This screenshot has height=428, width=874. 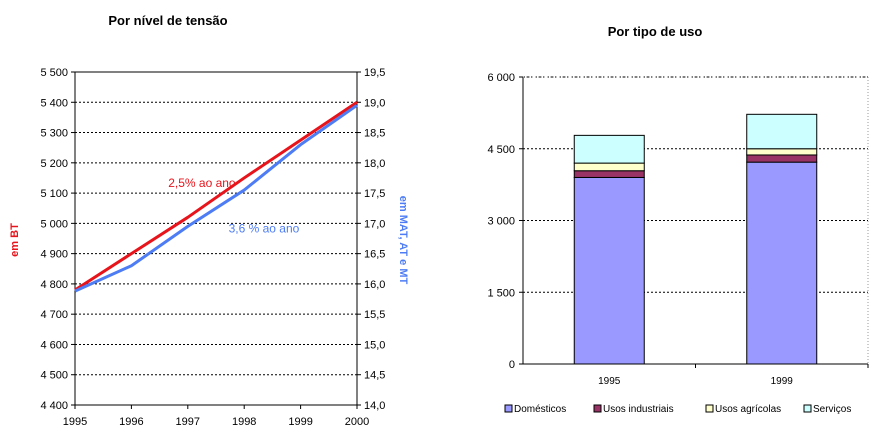 What do you see at coordinates (264, 228) in the screenshot?
I see `growth-annotation-mat: 3,6 % ao ano` at bounding box center [264, 228].